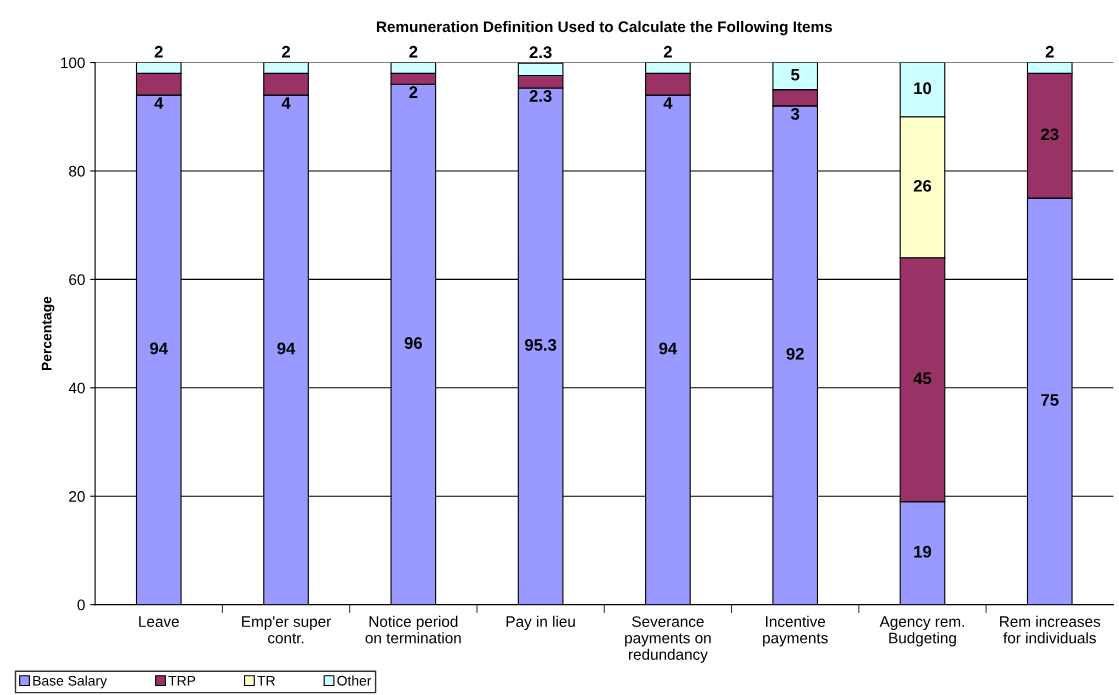 The height and width of the screenshot is (695, 1119). What do you see at coordinates (70, 682) in the screenshot?
I see `legend-label: Base Salary` at bounding box center [70, 682].